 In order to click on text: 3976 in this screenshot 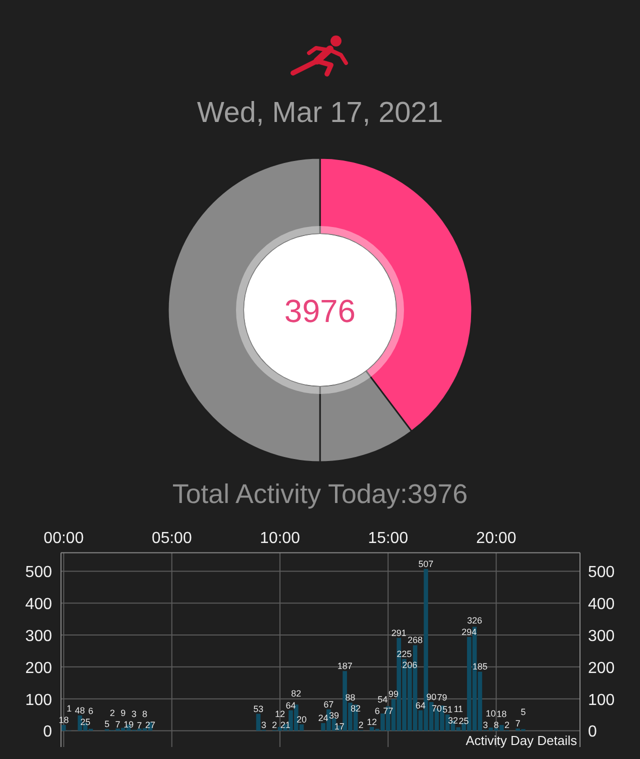, I will do `click(320, 311)`.